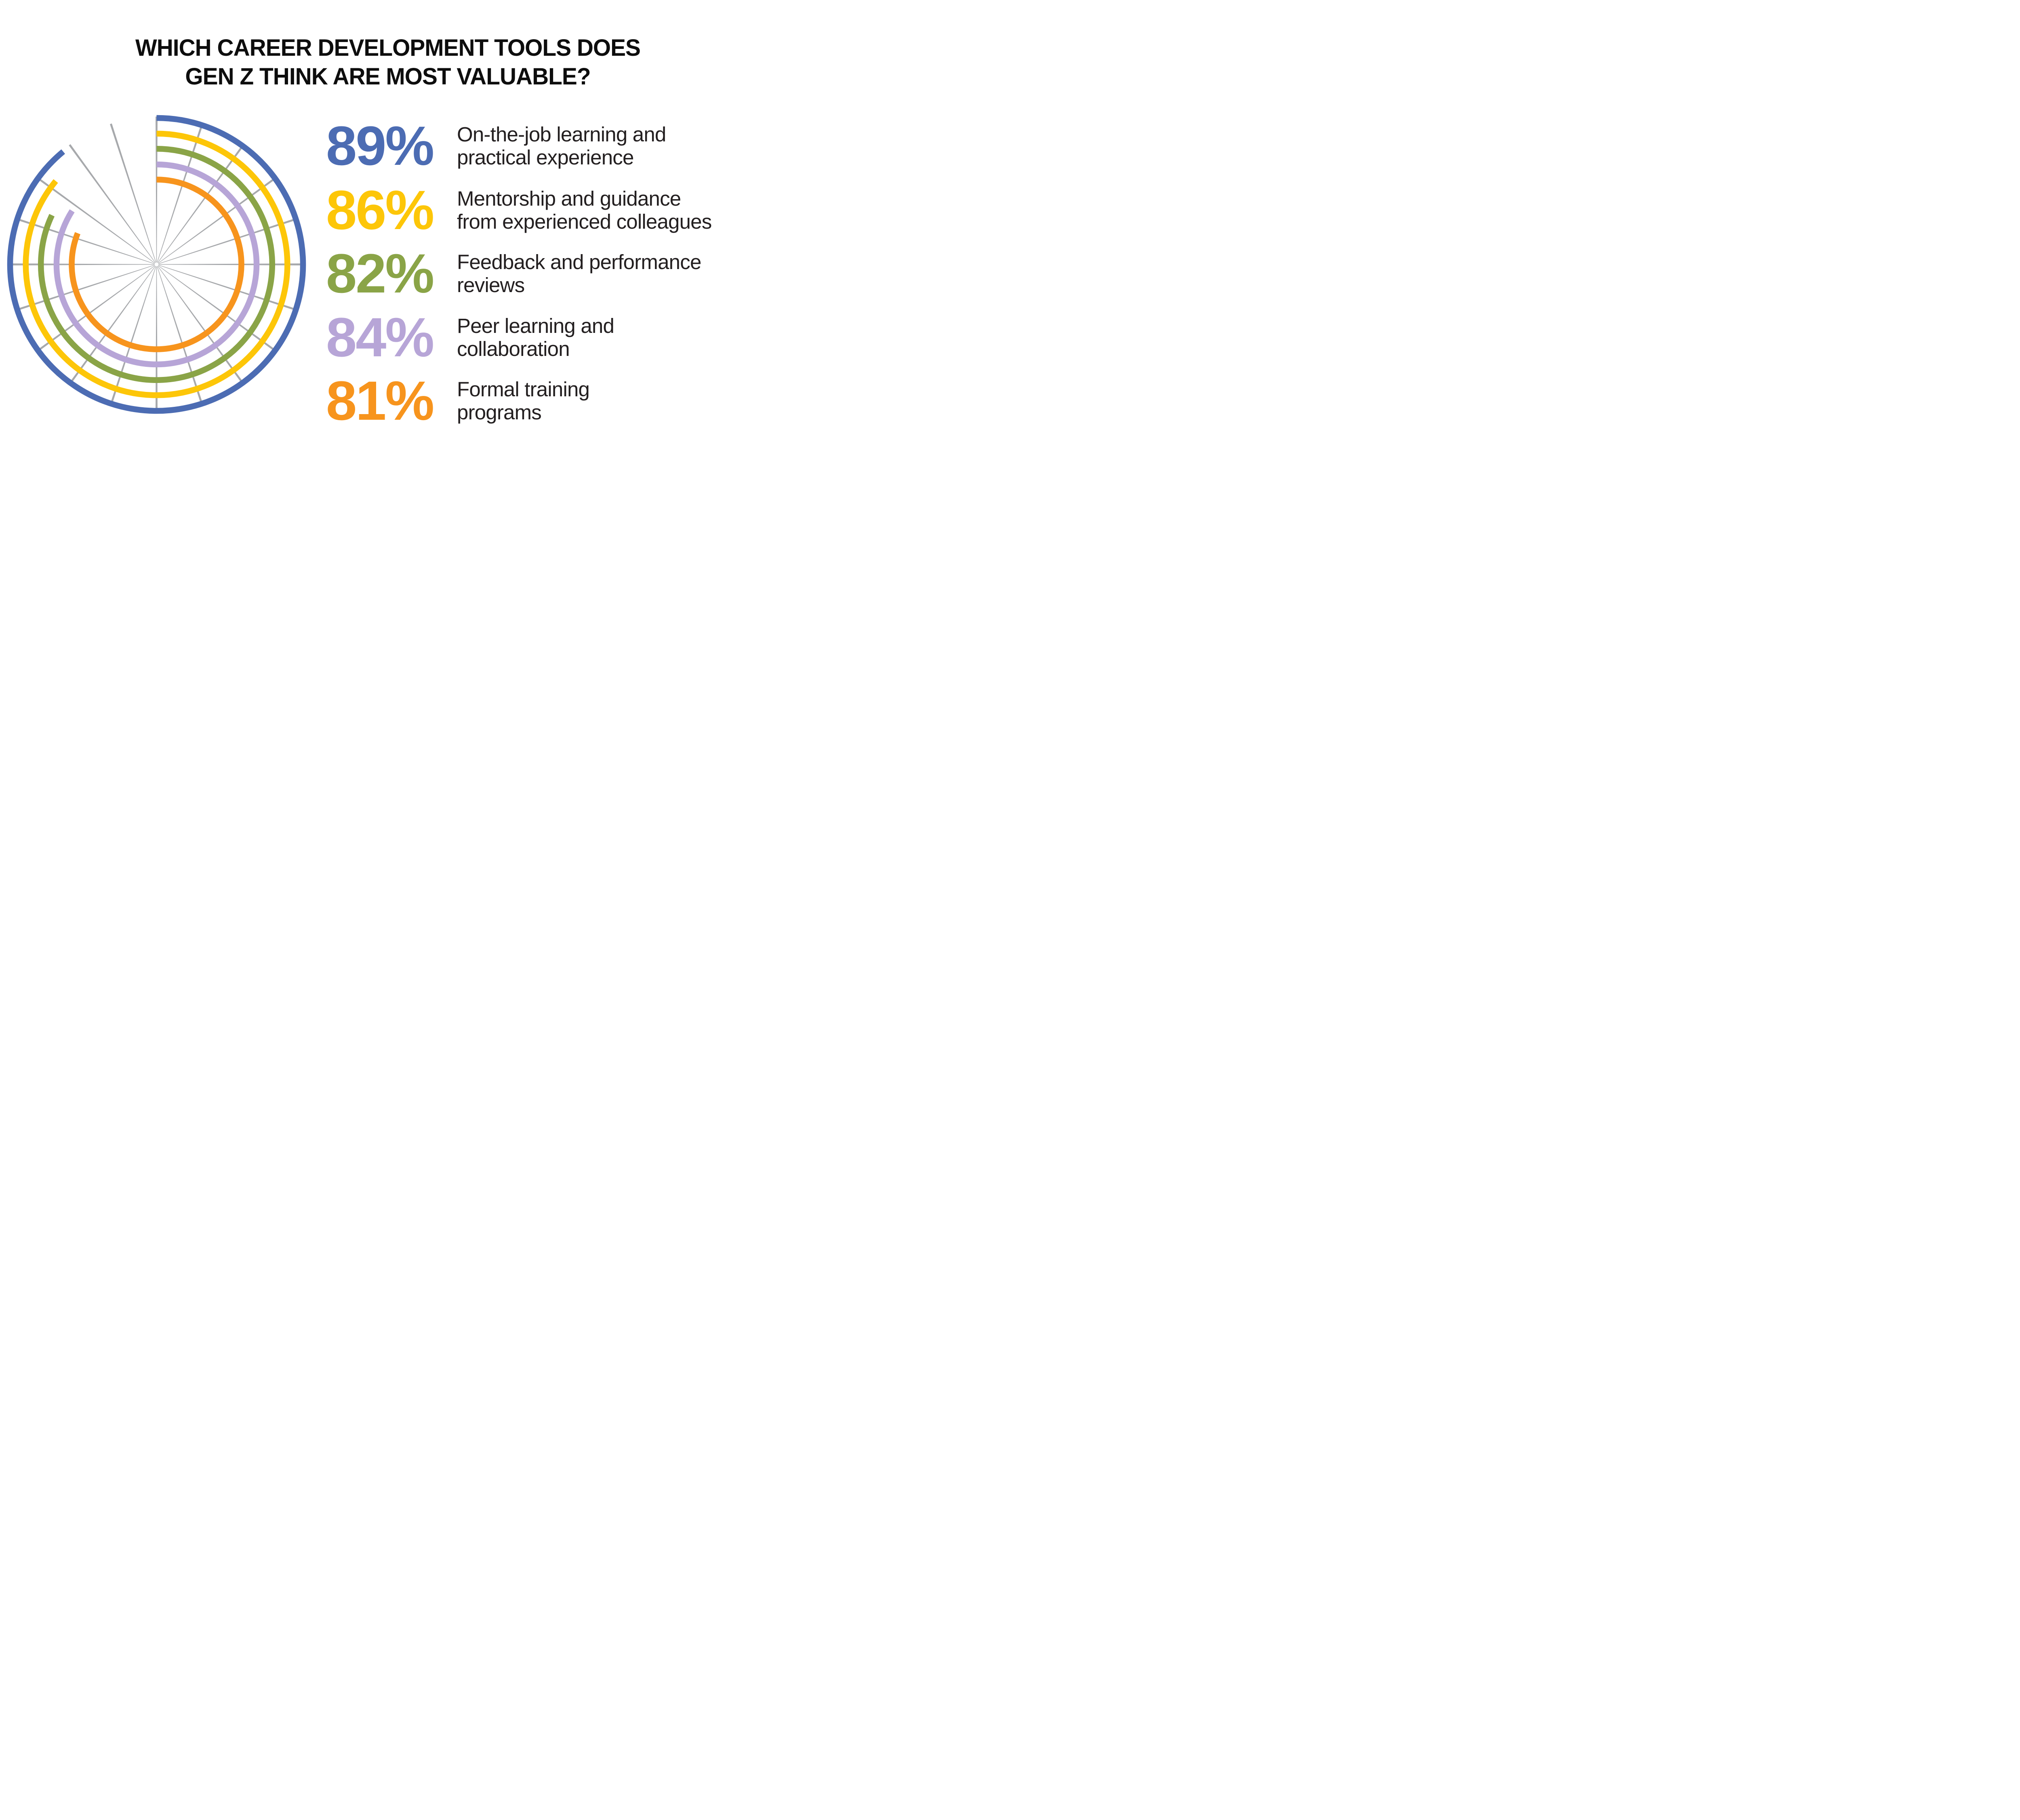 This screenshot has height=1820, width=2020. What do you see at coordinates (388, 76) in the screenshot?
I see `title-line-2: GEN Z THINK ARE MOST VALUABLE?` at bounding box center [388, 76].